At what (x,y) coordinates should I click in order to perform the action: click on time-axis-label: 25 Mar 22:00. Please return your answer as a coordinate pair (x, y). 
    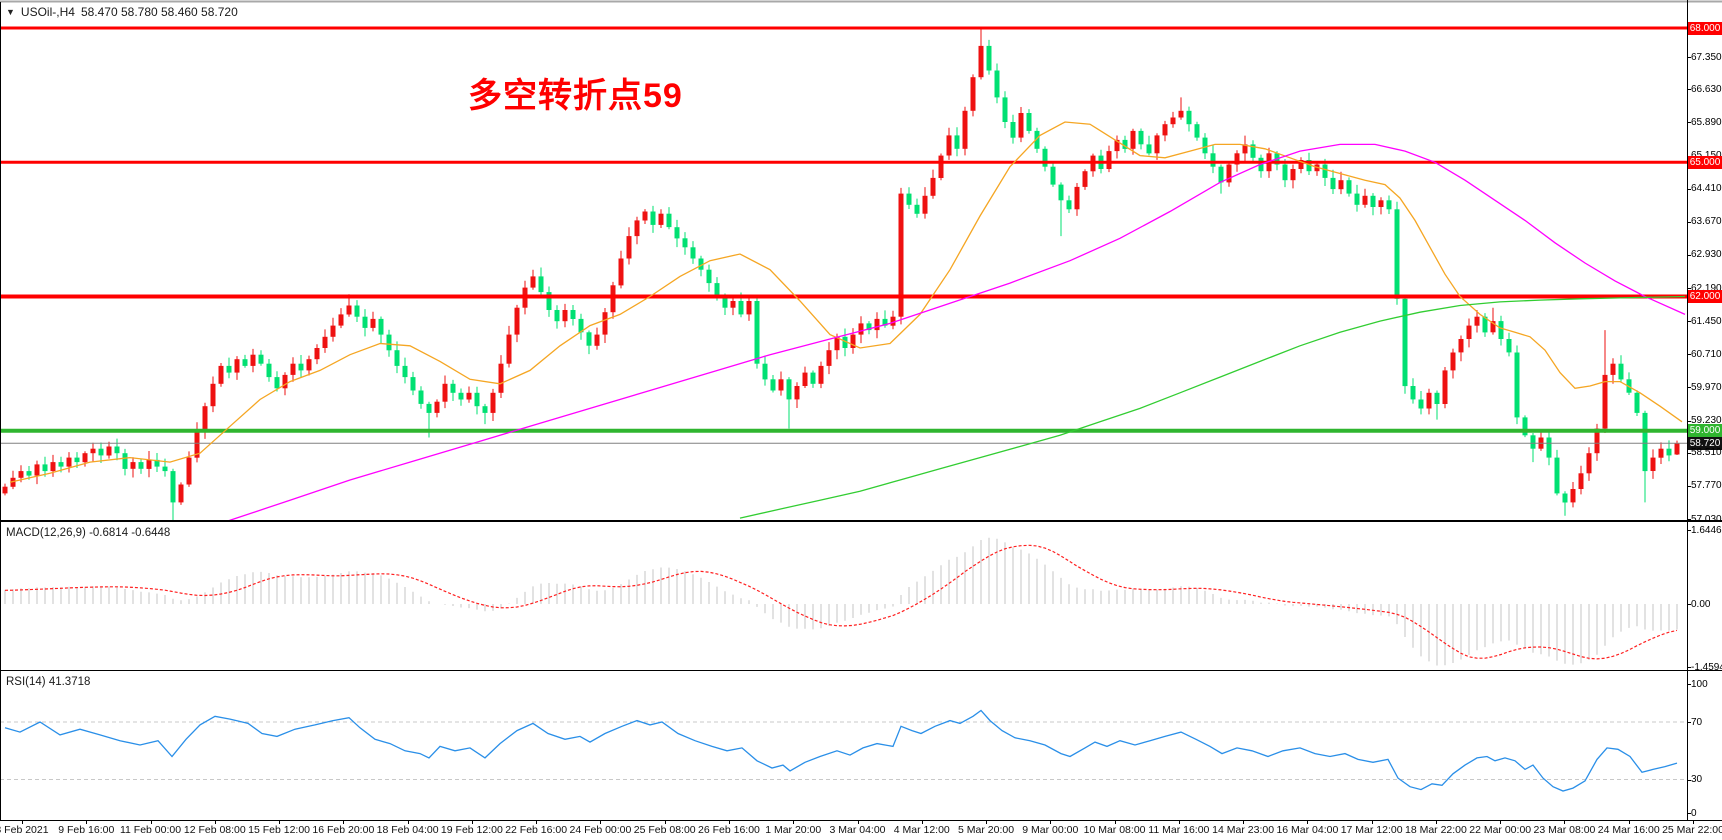
    Looking at the image, I should click on (1692, 830).